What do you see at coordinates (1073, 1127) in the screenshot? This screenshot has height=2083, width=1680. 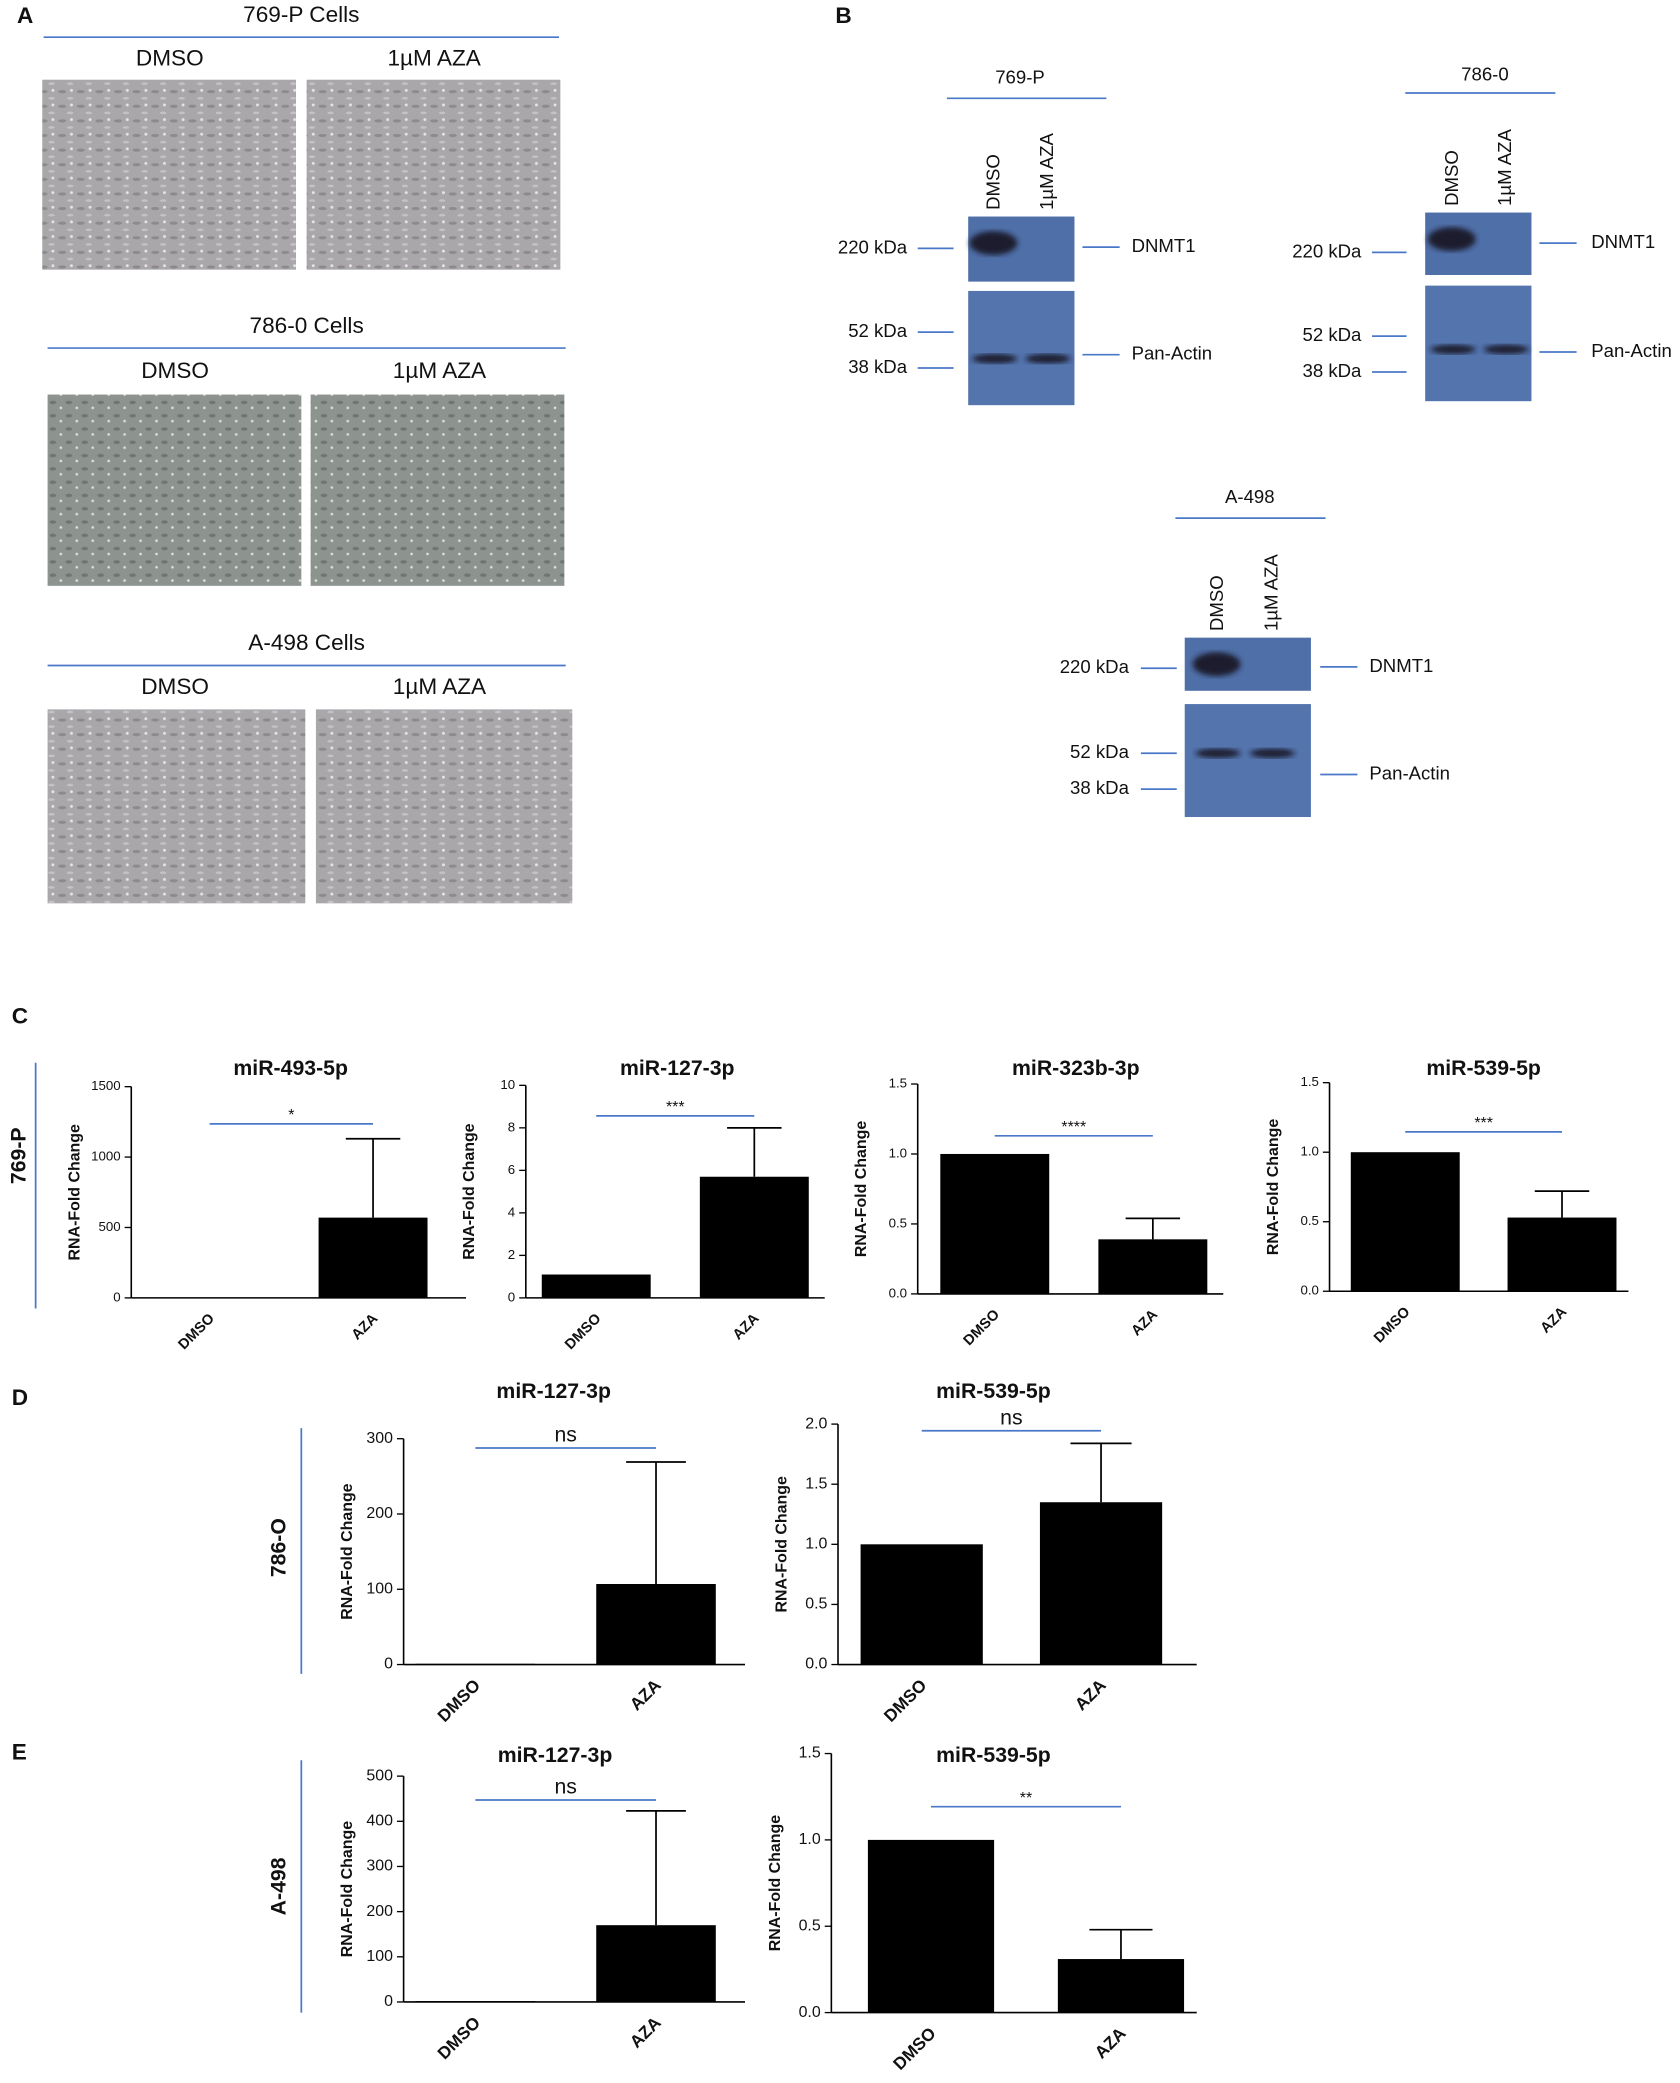 I see `significance-label: ****` at bounding box center [1073, 1127].